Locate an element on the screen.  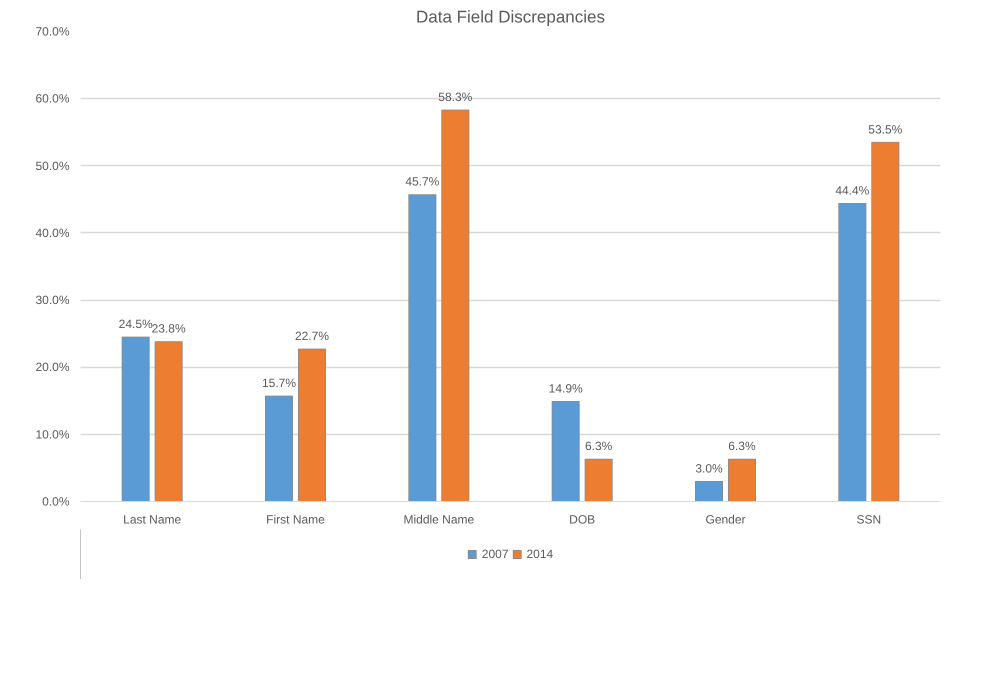
data-label: 15.7% is located at coordinates (279, 383).